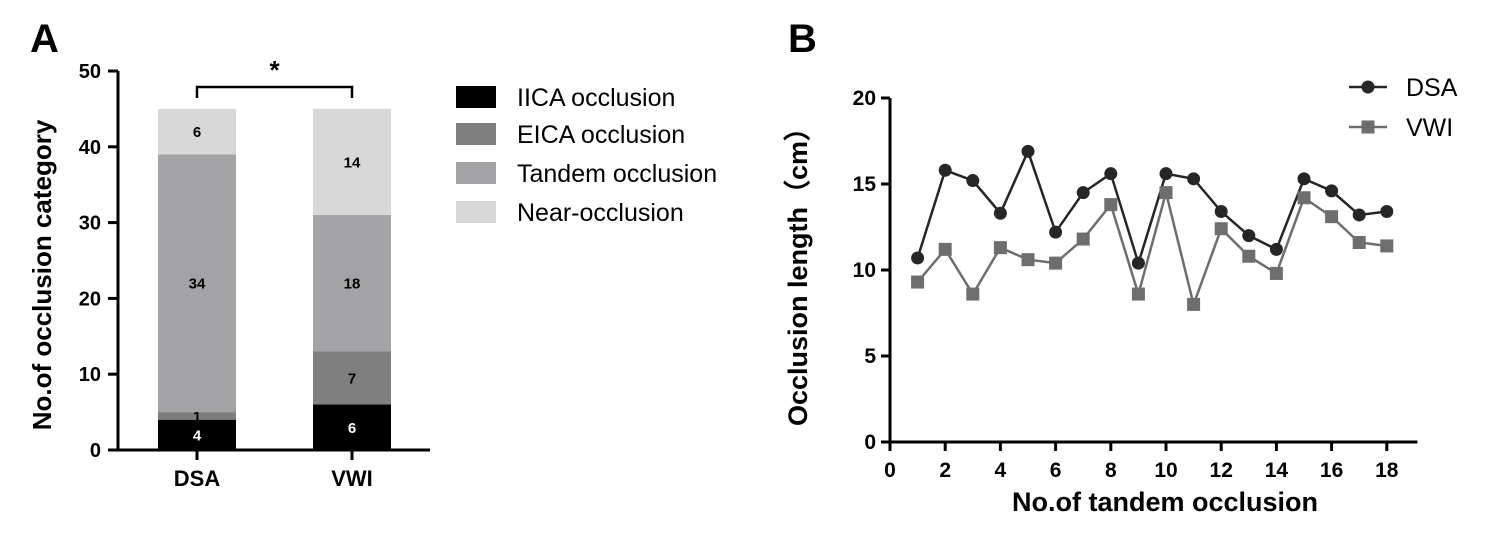 Image resolution: width=1489 pixels, height=536 pixels. I want to click on panel-b-x-tick-label: 0, so click(890, 470).